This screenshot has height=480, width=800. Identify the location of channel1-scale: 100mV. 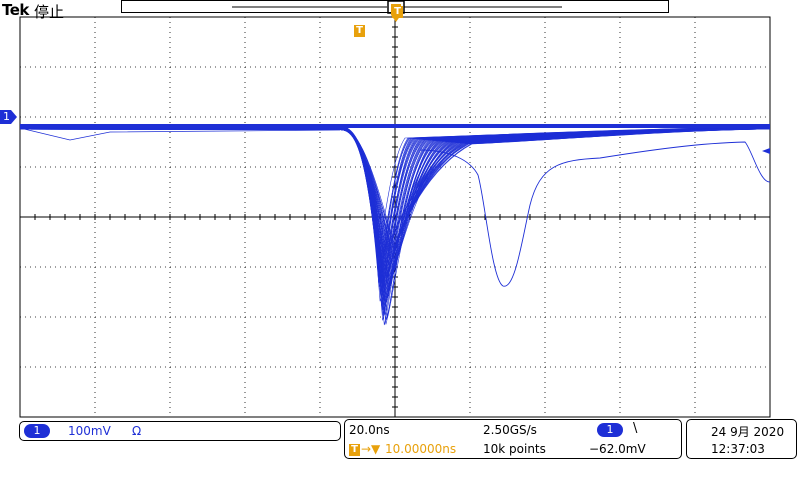
(89, 431).